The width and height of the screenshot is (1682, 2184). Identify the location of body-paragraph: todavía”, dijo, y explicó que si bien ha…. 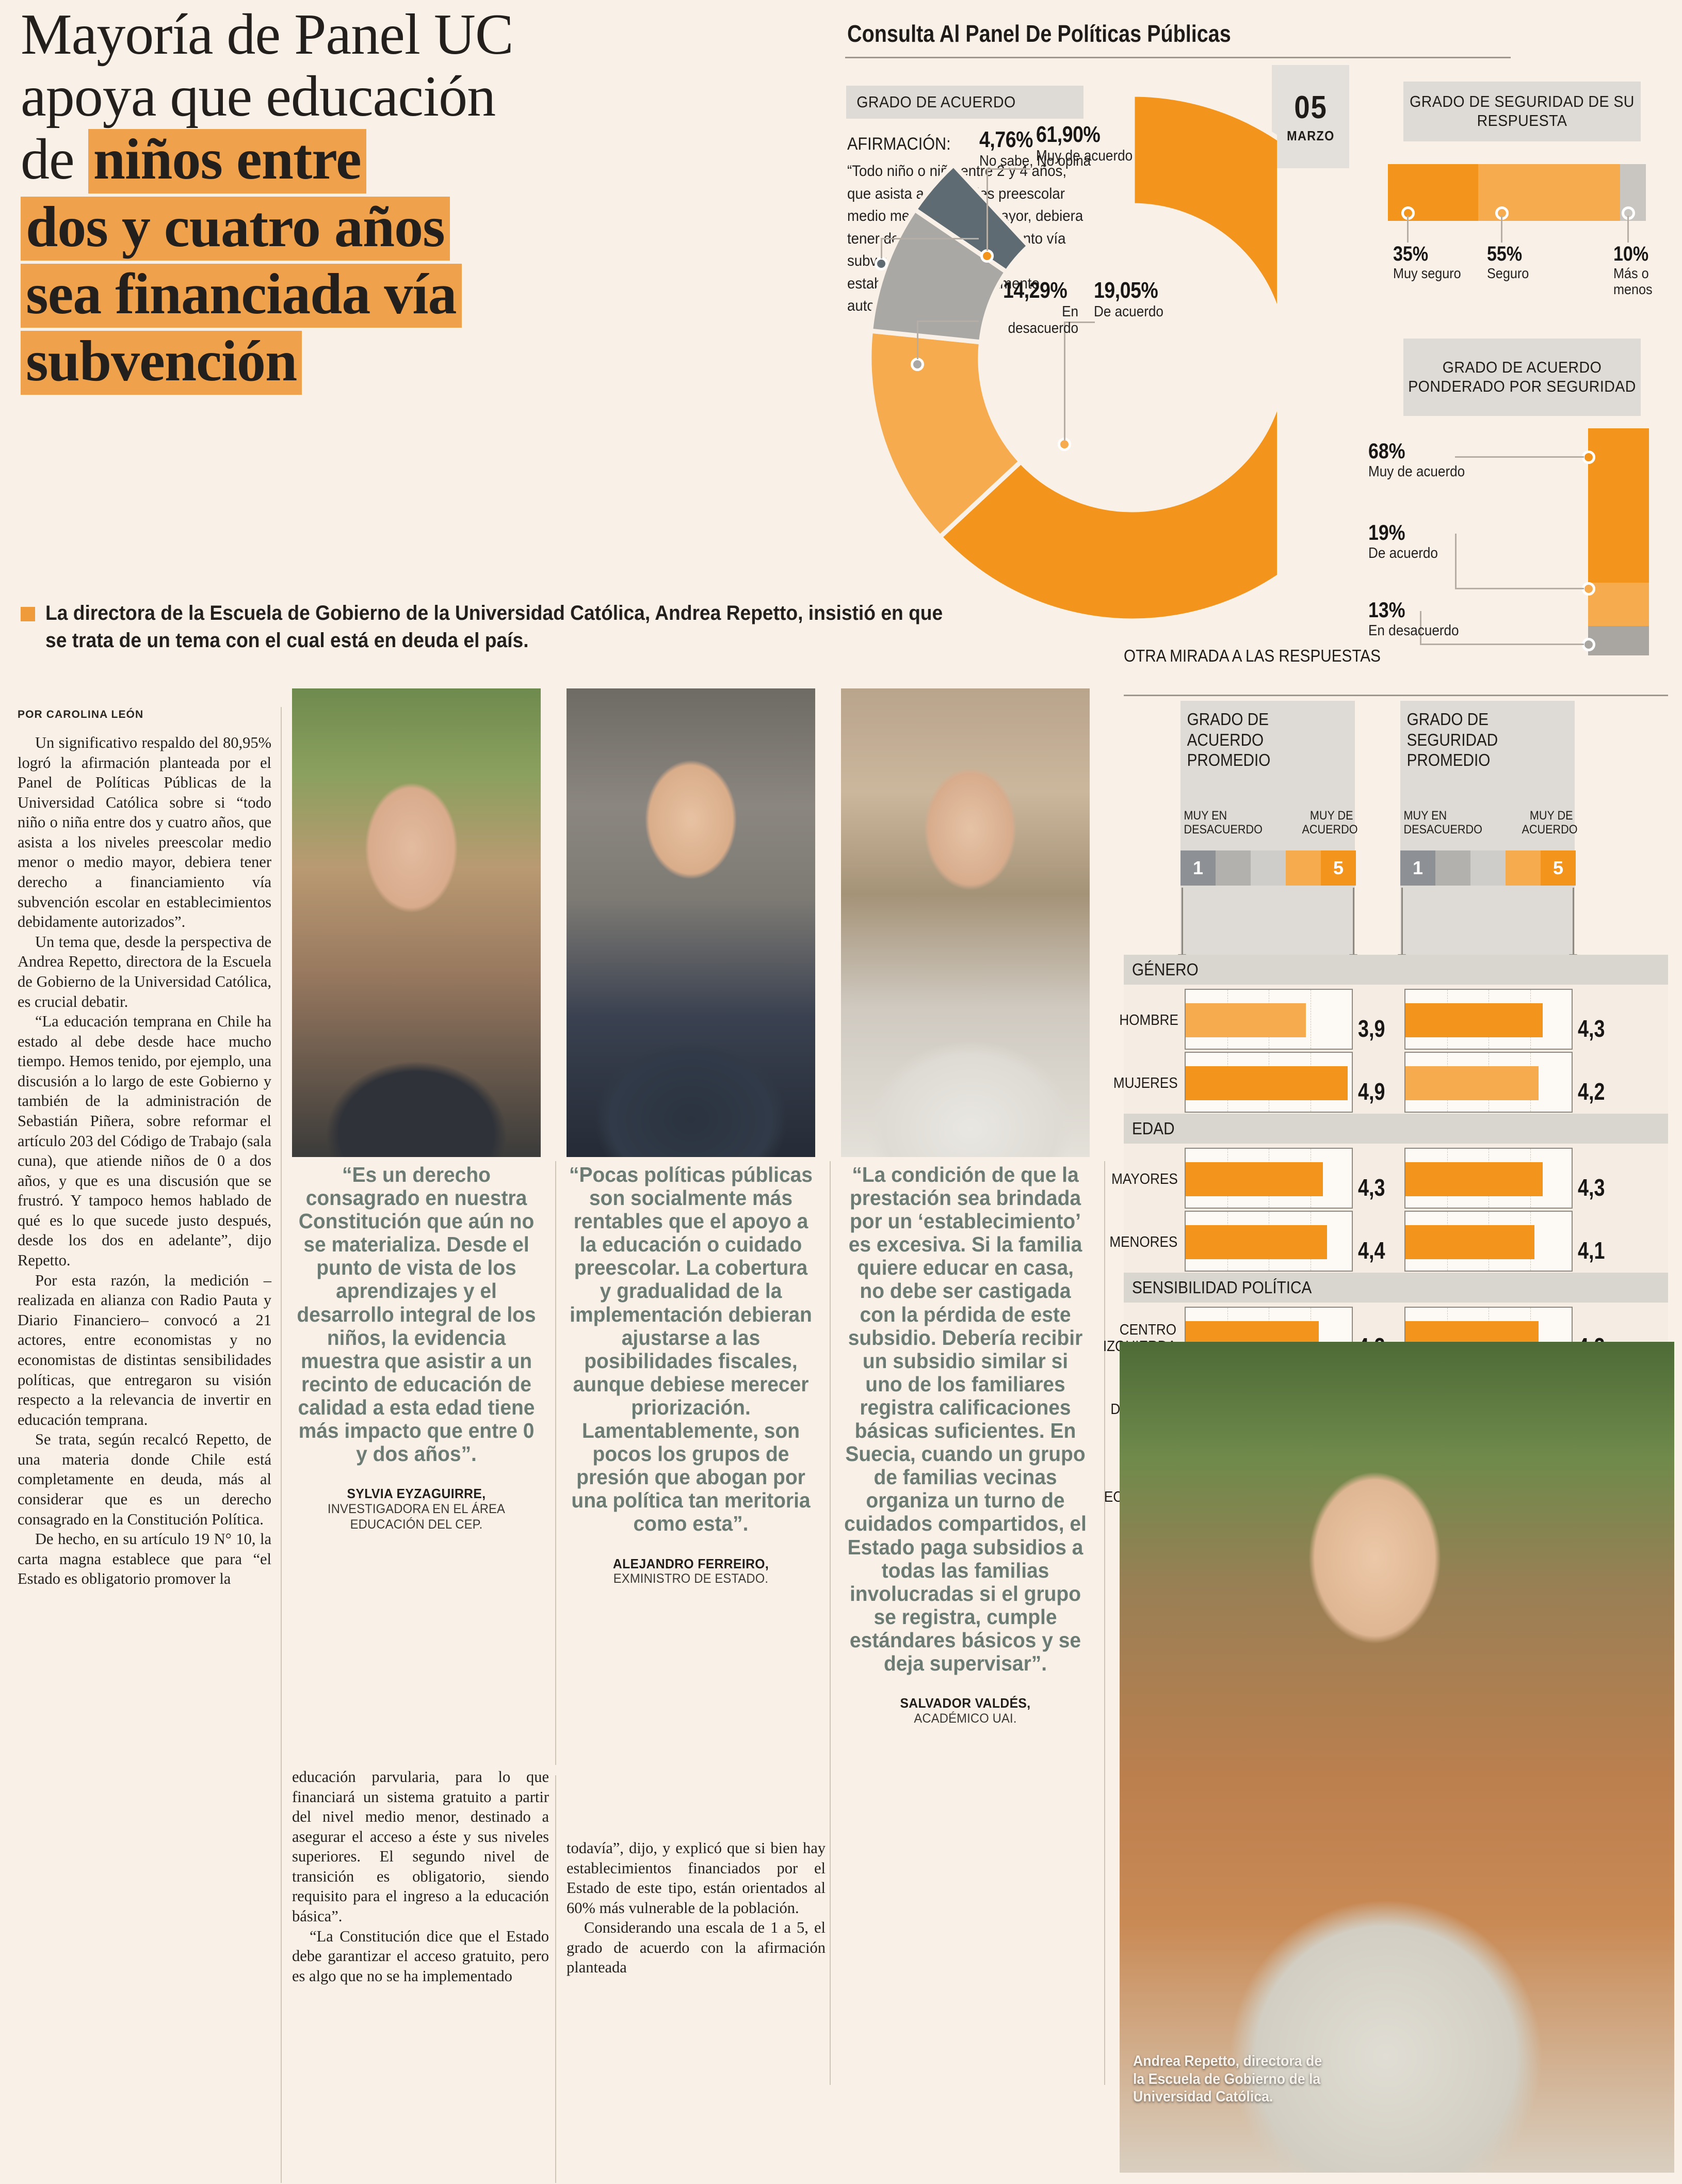
(697, 1878).